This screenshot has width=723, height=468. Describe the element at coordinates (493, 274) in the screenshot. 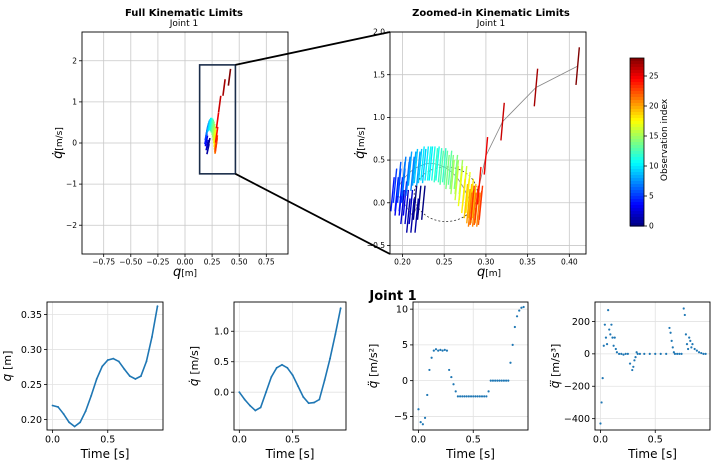

I see `zoom-xlabel-unit: [m]` at that location.